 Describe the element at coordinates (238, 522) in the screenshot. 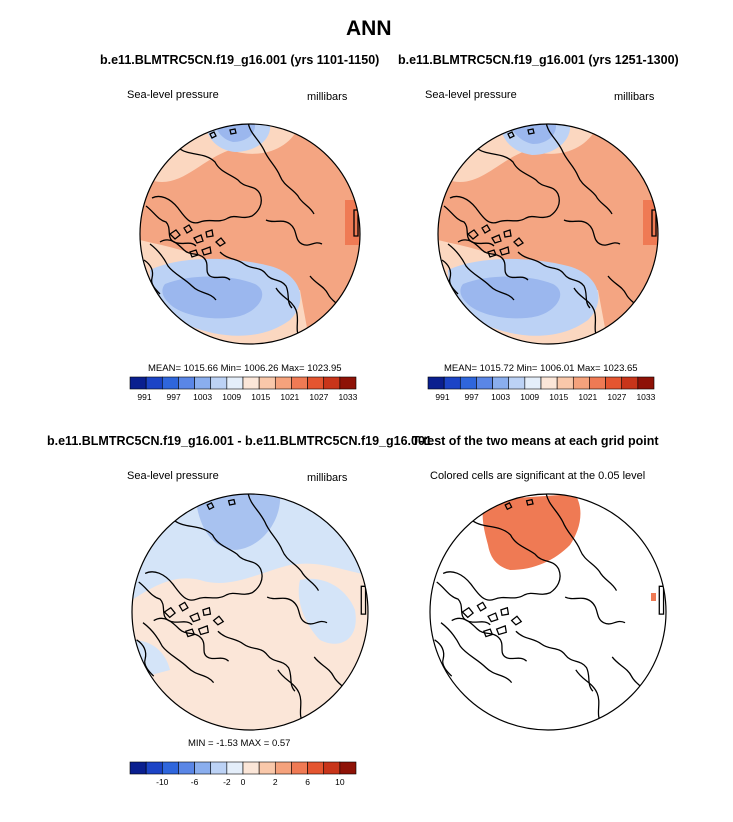

I see `diff-fill-negative-strong` at that location.